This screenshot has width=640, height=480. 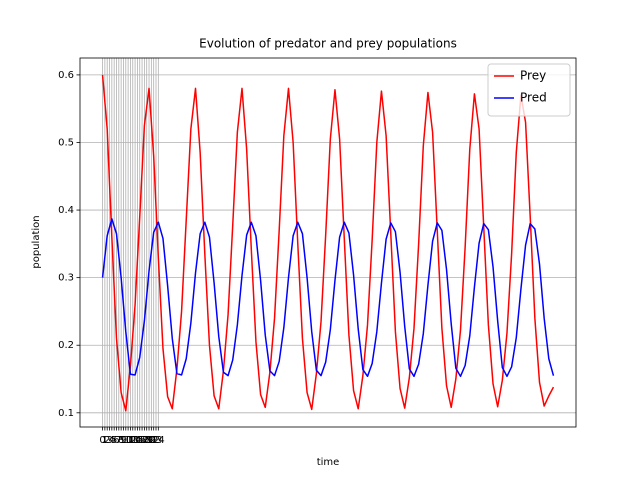 I want to click on x-tick-label: 12, so click(x=130, y=440).